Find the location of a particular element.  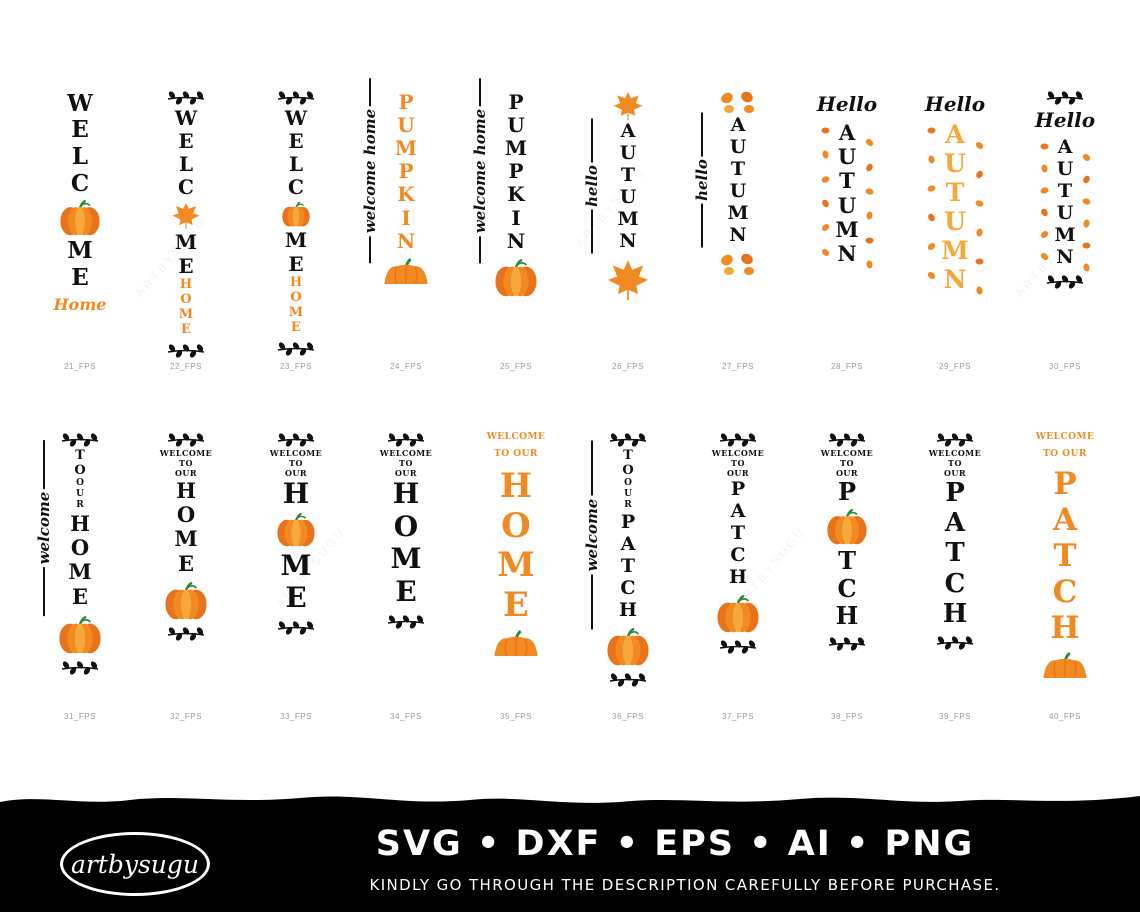

design-code-label: 21_FPS is located at coordinates (80, 366).